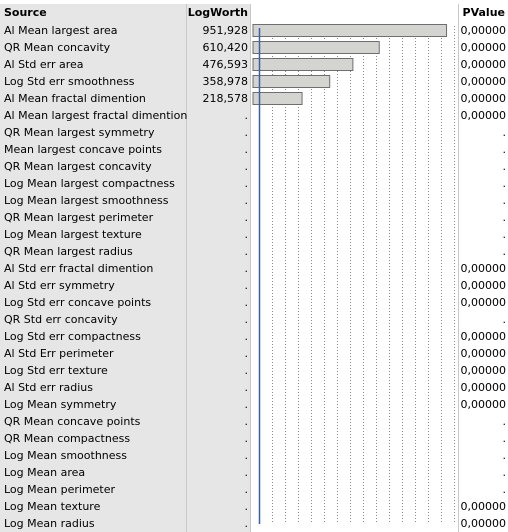 The width and height of the screenshot is (508, 532). What do you see at coordinates (79, 268) in the screenshot?
I see `row-source-label: Al Std err fractal dimention` at bounding box center [79, 268].